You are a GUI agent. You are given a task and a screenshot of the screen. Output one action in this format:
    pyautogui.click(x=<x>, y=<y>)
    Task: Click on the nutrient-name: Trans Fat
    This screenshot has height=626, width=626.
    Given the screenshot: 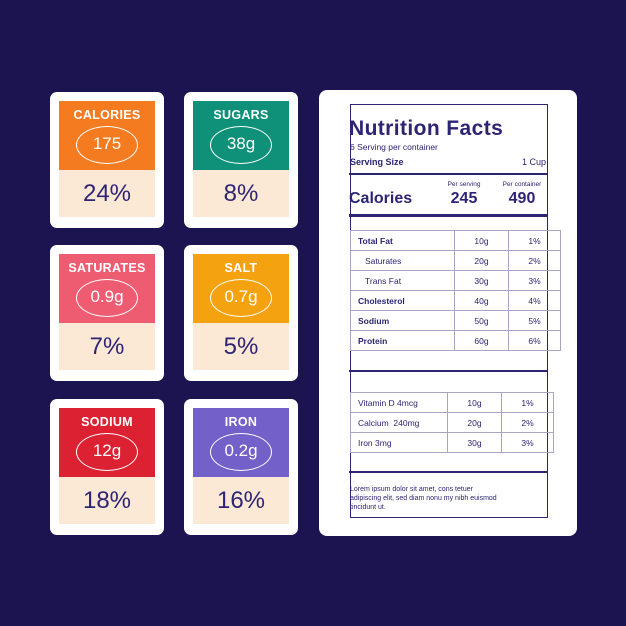 What is the action you would take?
    pyautogui.click(x=402, y=280)
    